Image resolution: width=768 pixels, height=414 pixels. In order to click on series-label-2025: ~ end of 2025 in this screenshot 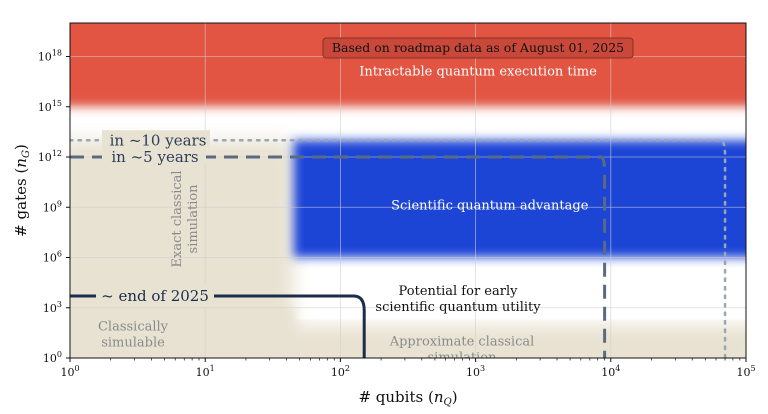, I will do `click(155, 296)`.